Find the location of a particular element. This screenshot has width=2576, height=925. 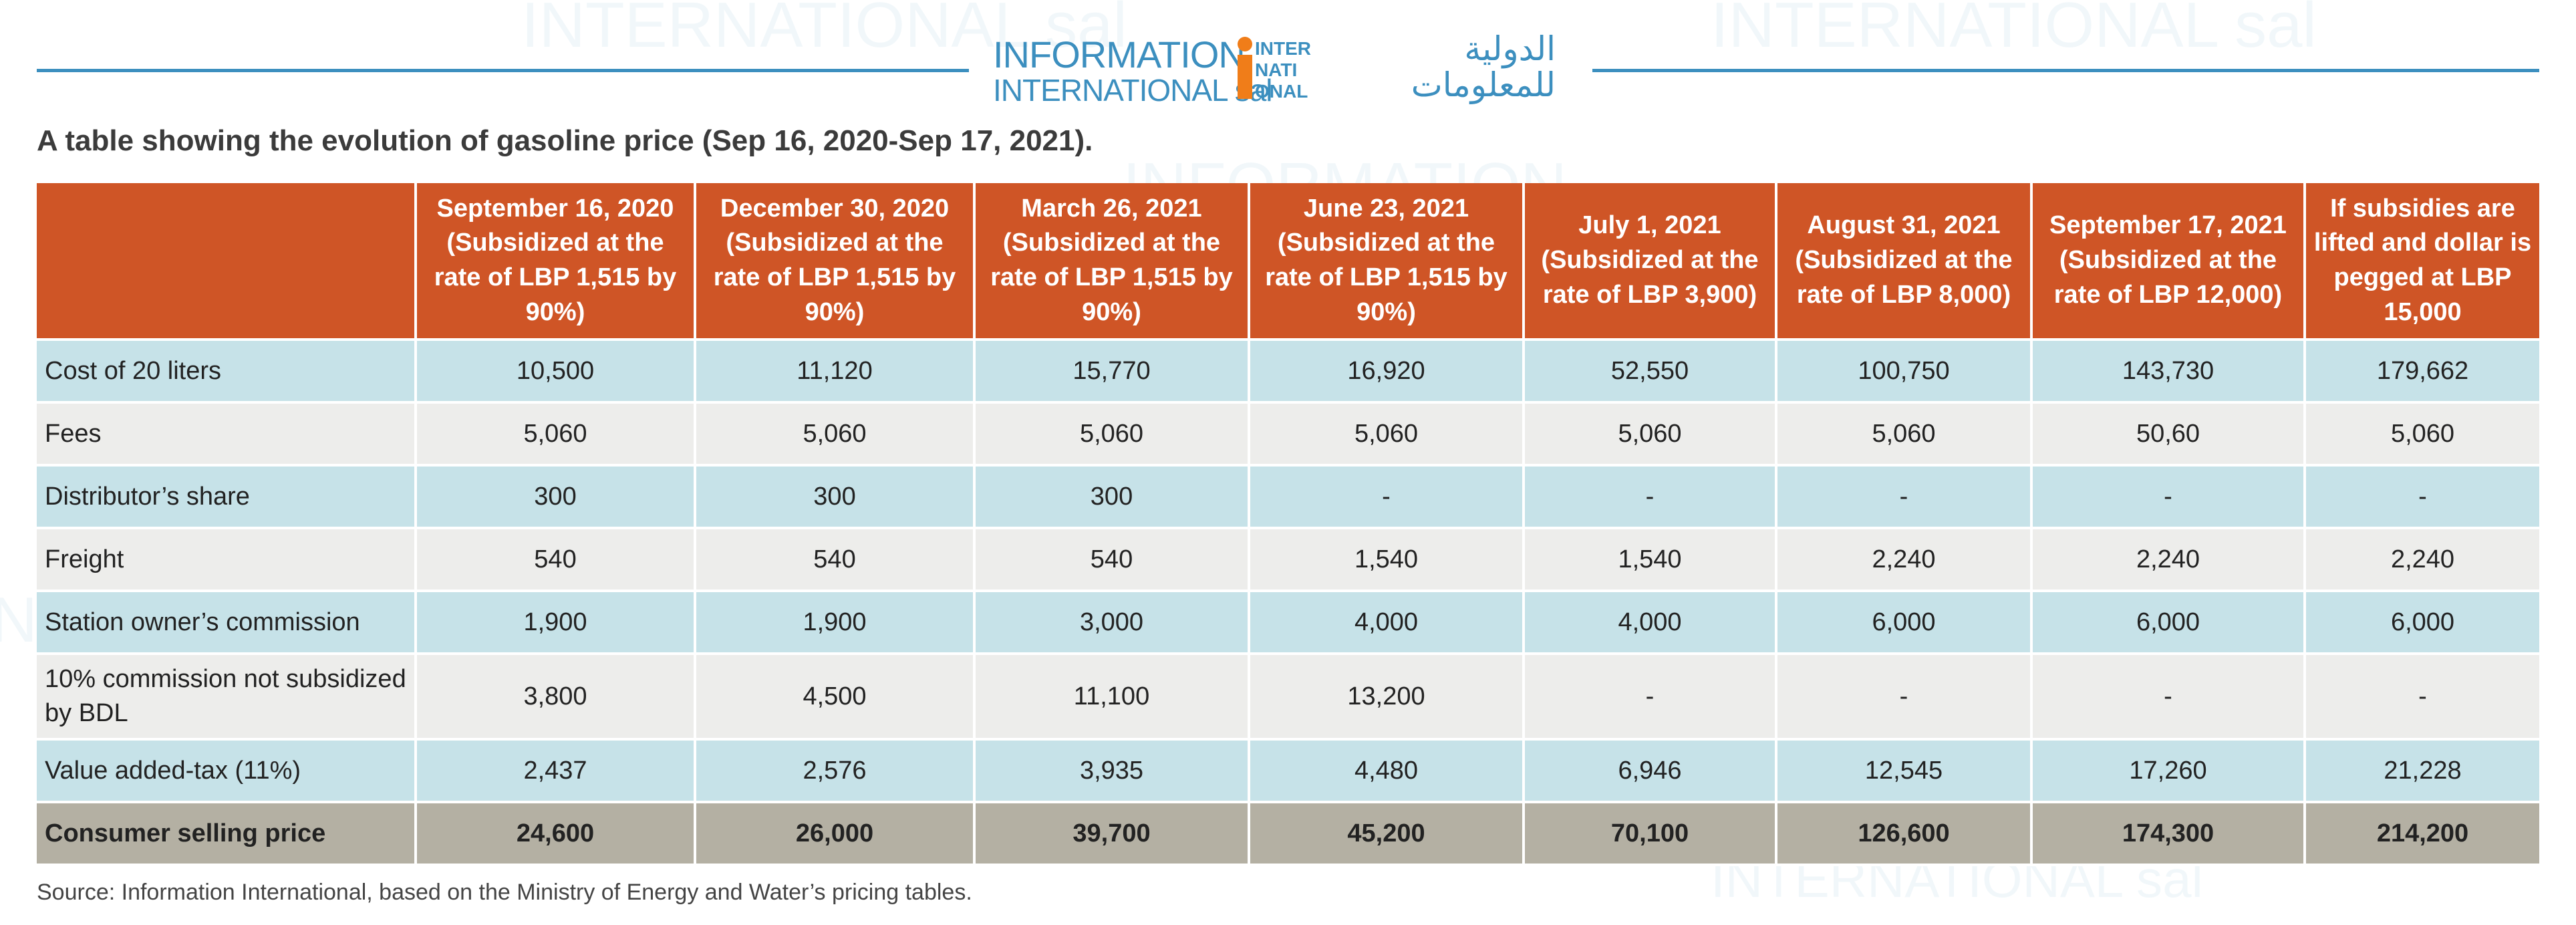

logo-english: INFORMATION INTERNATIONAL sal is located at coordinates (1133, 70).